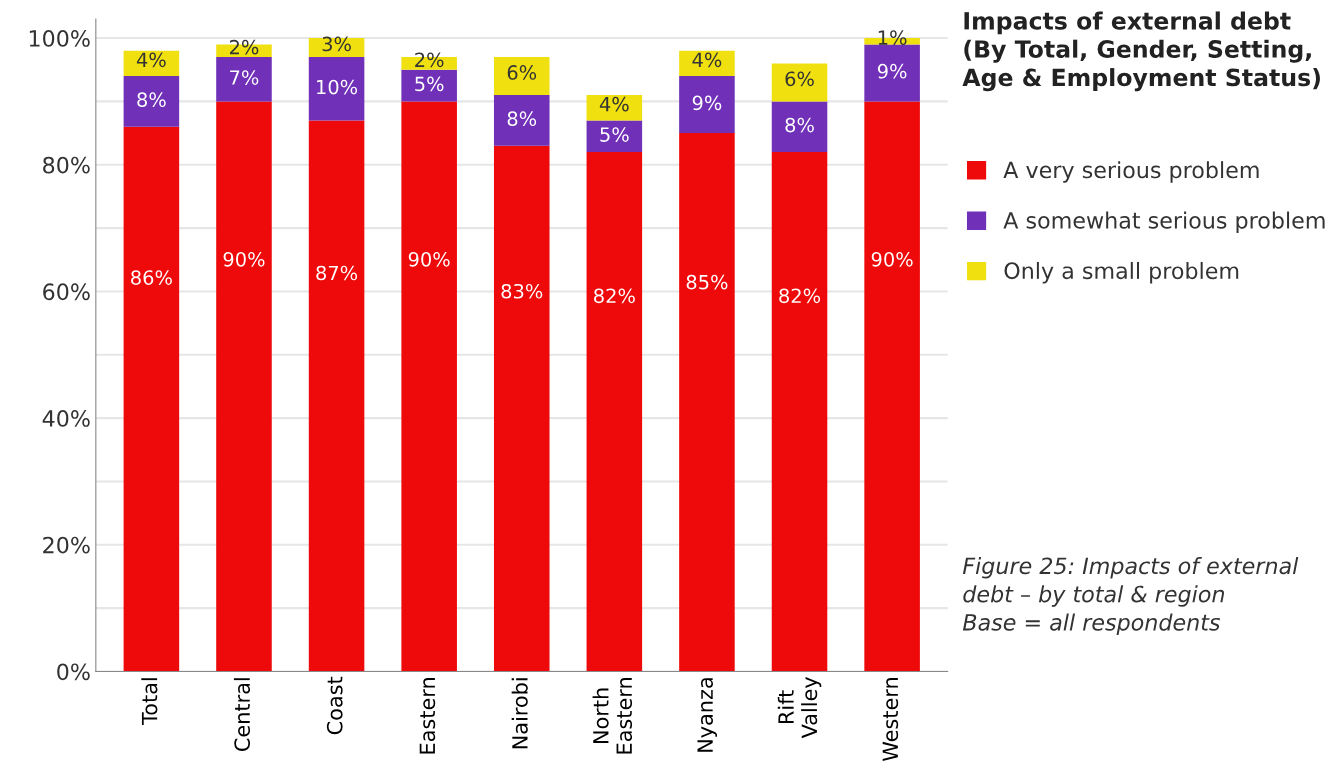  I want to click on y-tick-label: 80%, so click(66, 165).